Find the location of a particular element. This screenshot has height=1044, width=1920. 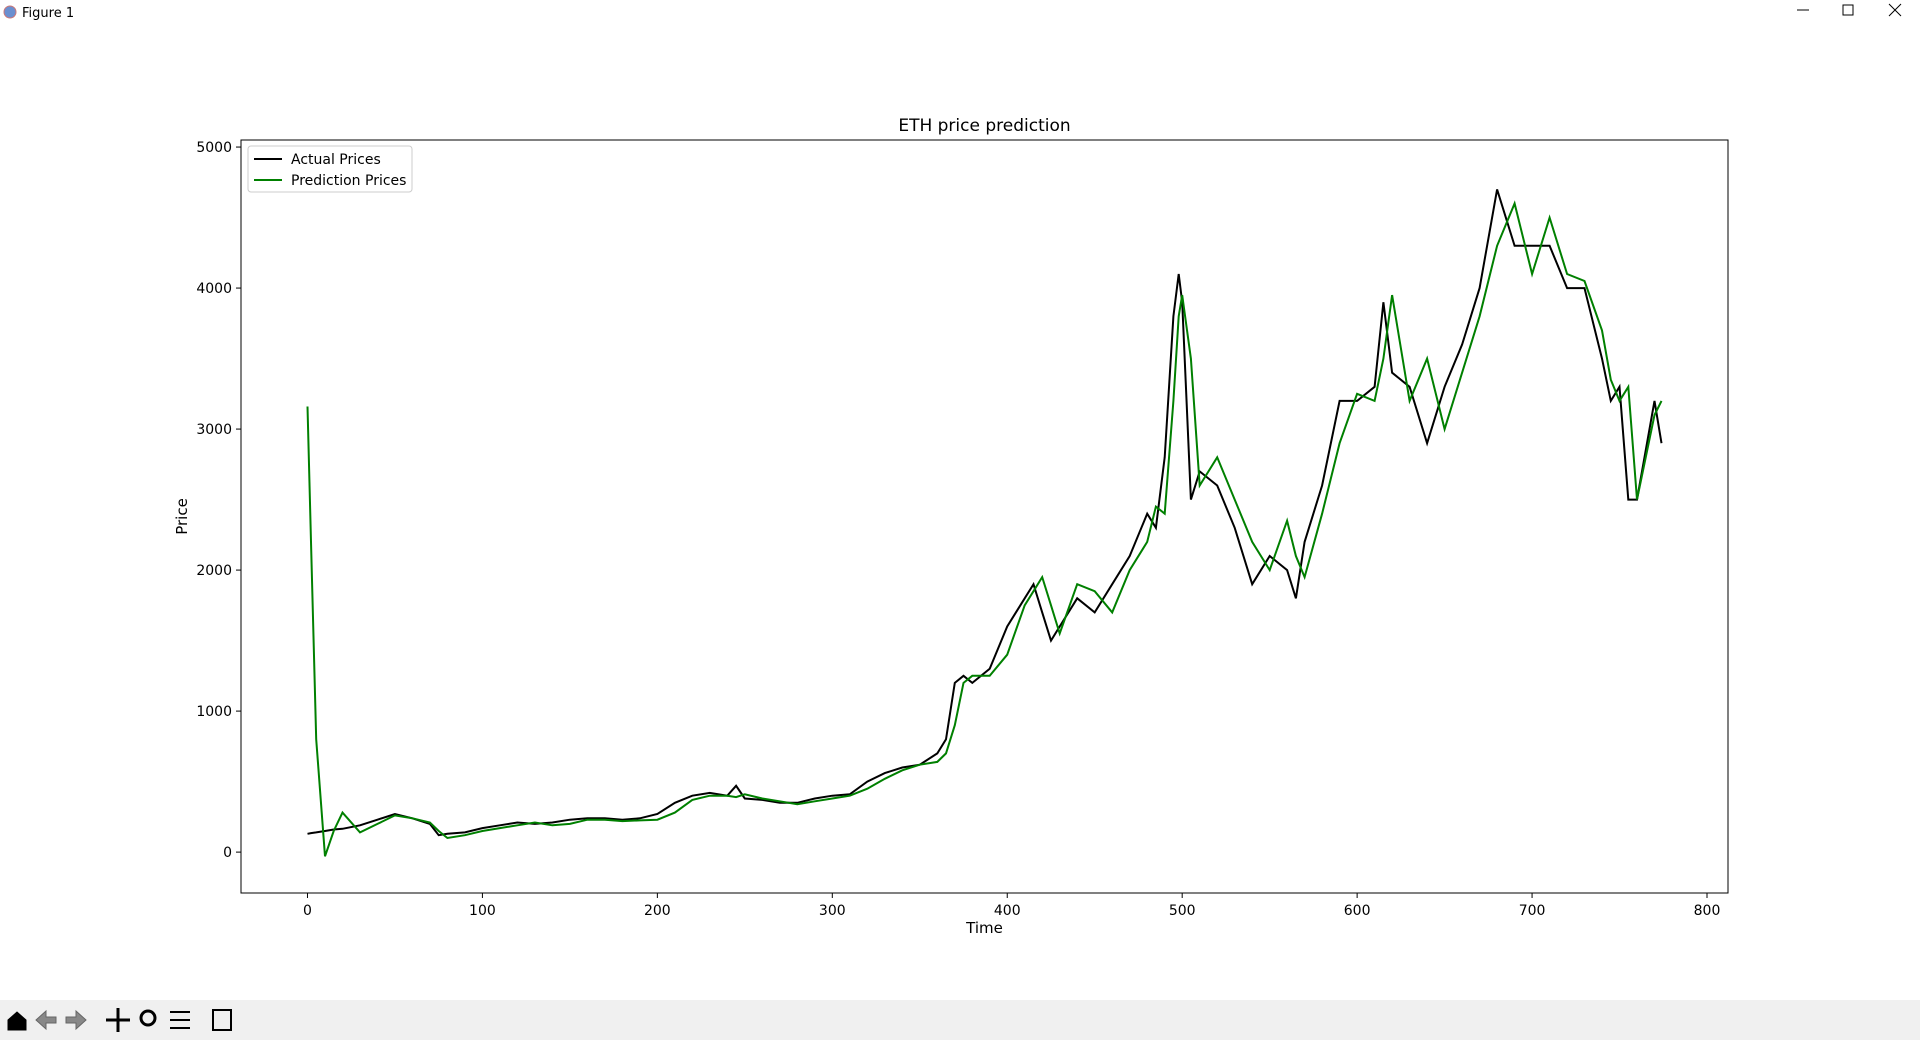

toolbar-icons is located at coordinates (119, 1020).